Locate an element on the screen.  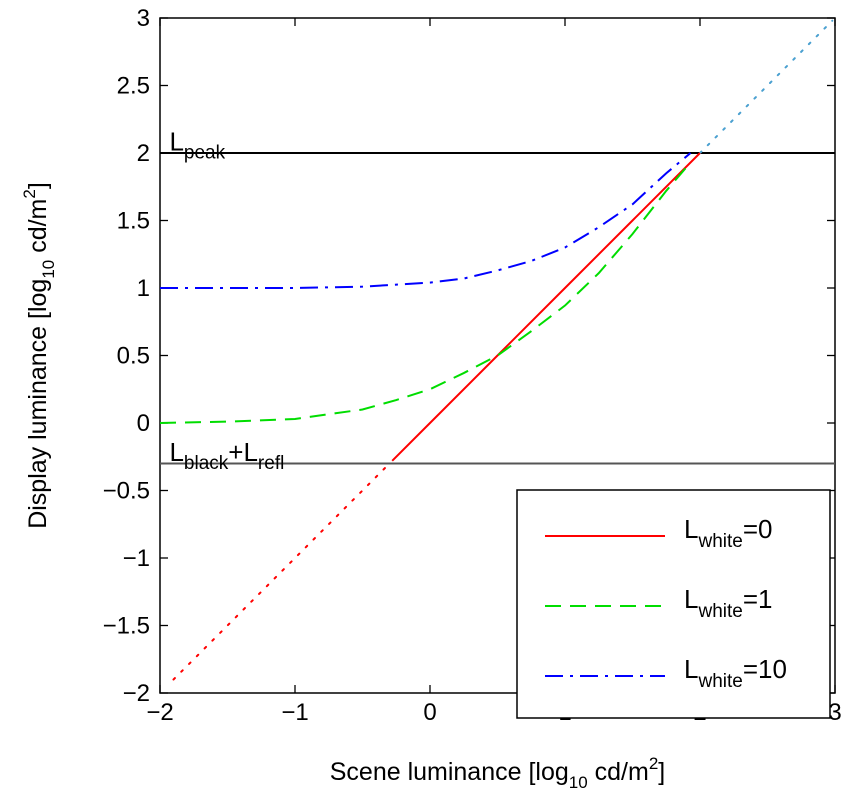
x-tick-label: −2 is located at coordinates (159, 712).